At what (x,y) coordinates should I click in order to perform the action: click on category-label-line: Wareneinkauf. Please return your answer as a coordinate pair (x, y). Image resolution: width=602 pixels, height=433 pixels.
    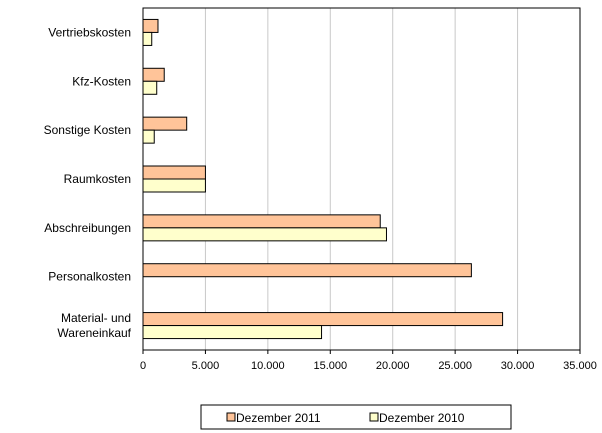
    Looking at the image, I should click on (94, 333).